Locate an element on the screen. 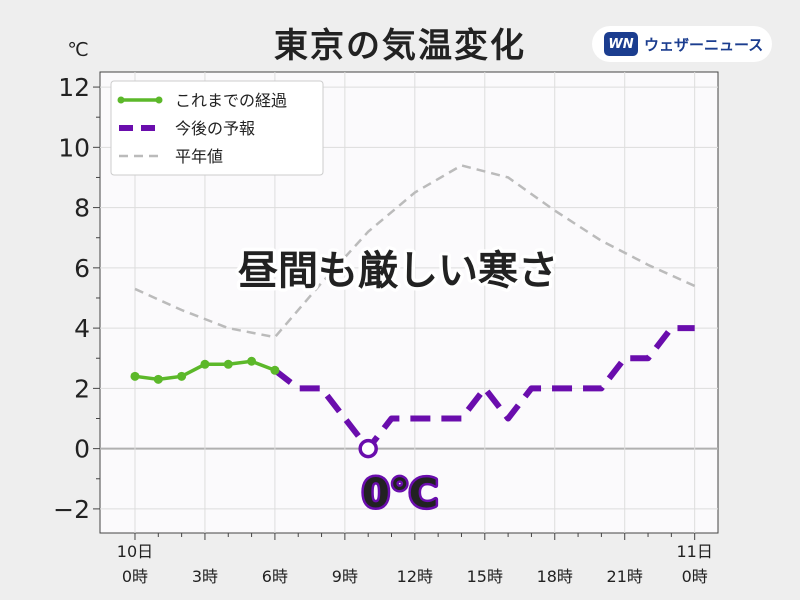  x-tick-label-hour: 18時 is located at coordinates (555, 576).